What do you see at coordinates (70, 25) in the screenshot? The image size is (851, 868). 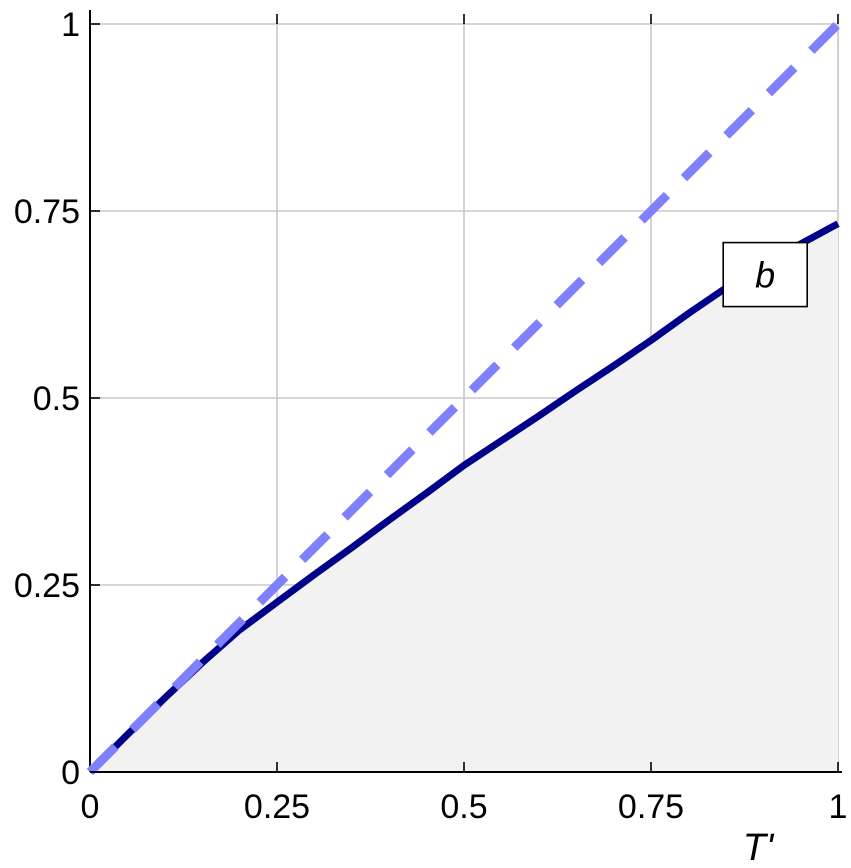 I see `y-tick-label: 1` at bounding box center [70, 25].